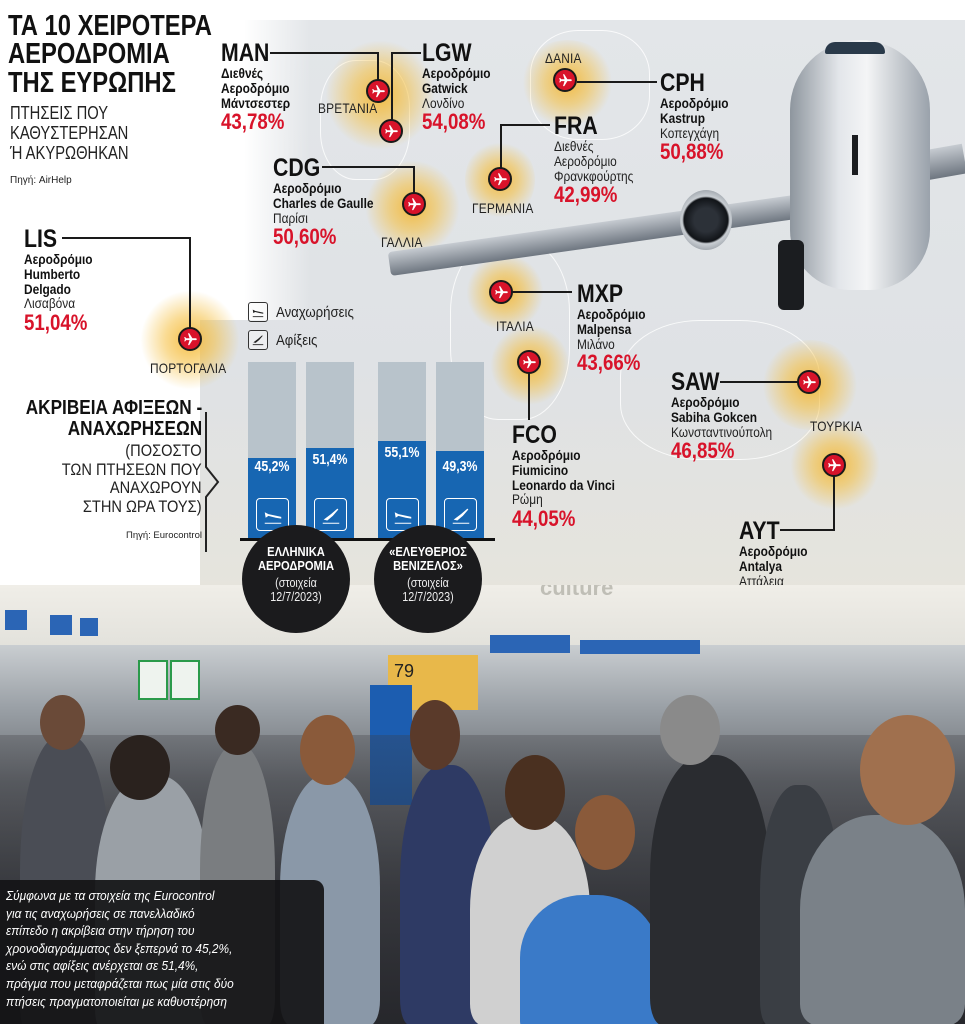 The width and height of the screenshot is (965, 1024). What do you see at coordinates (807, 530) in the screenshot?
I see `leader-ayt-h` at bounding box center [807, 530].